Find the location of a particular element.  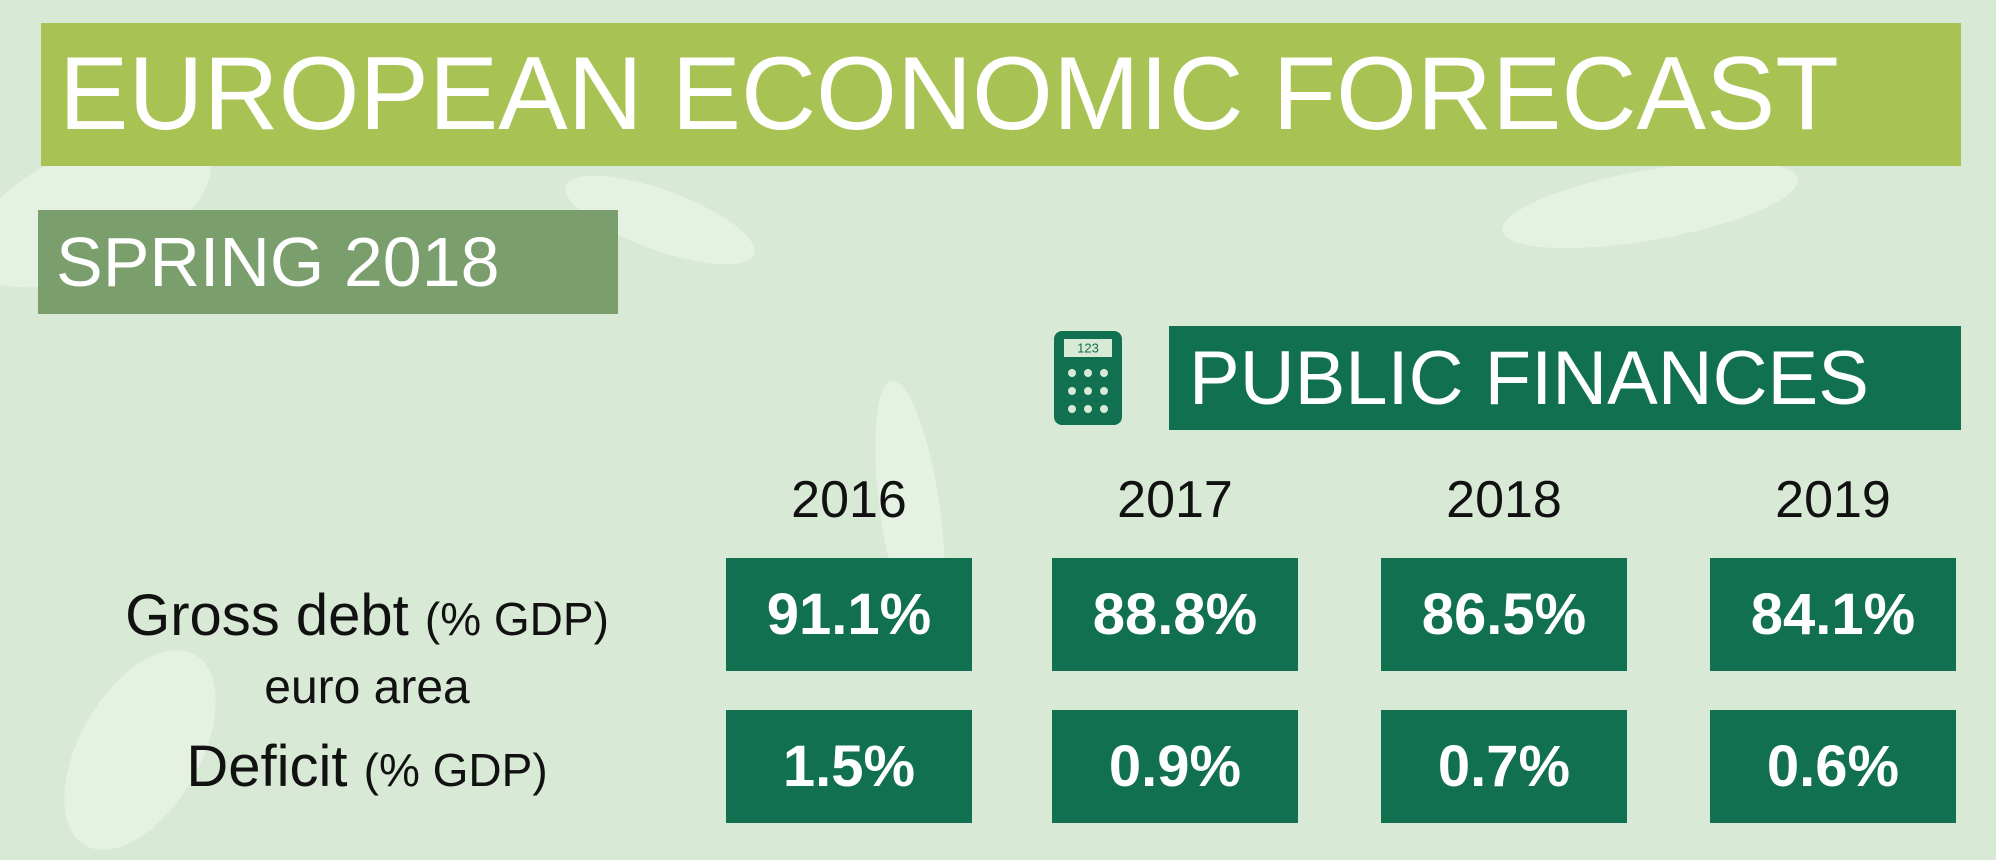

value-cell: 91.1% is located at coordinates (849, 614).